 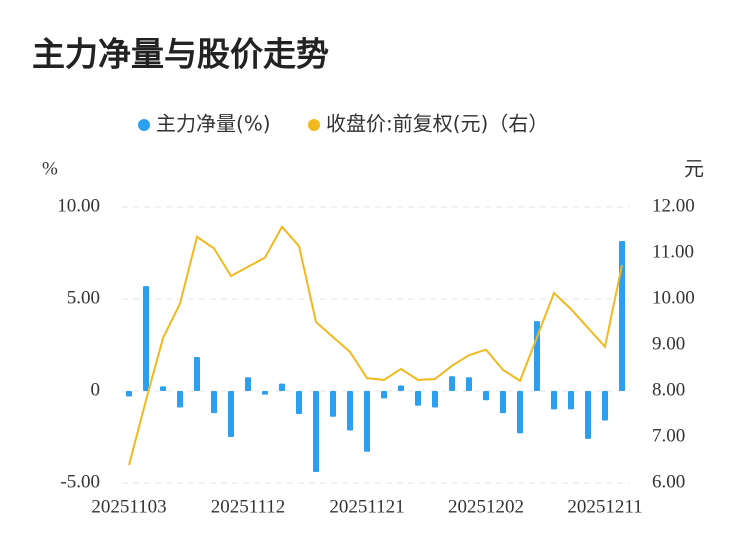 I want to click on x-tick-label: 20251112, so click(x=248, y=506).